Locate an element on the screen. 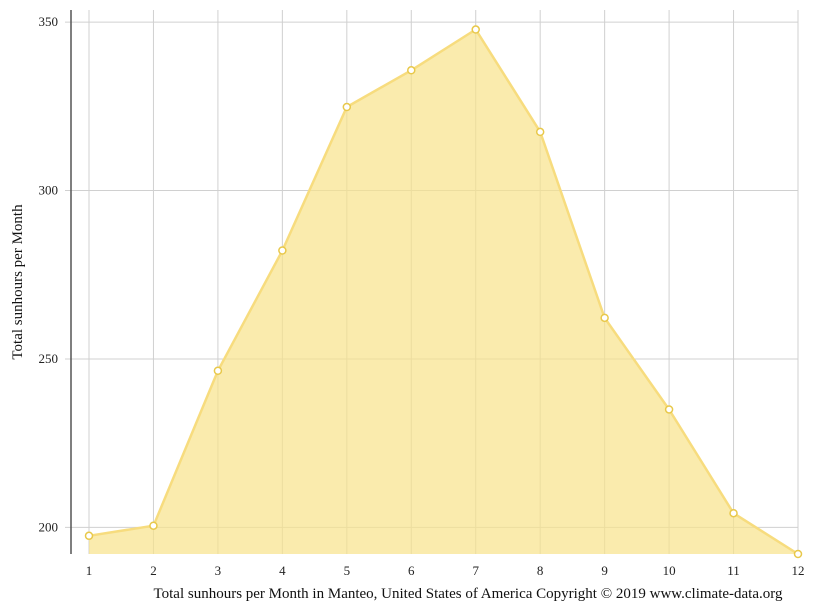  x-tick-label: 1 is located at coordinates (89, 570).